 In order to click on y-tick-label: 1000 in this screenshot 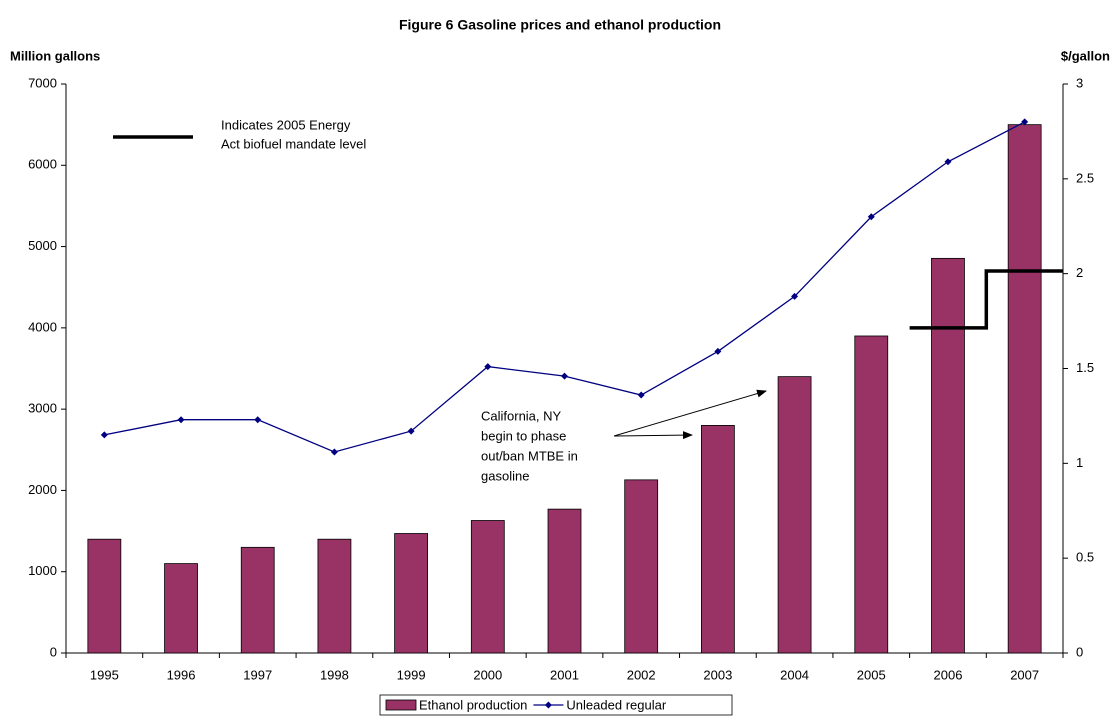, I will do `click(42, 570)`.